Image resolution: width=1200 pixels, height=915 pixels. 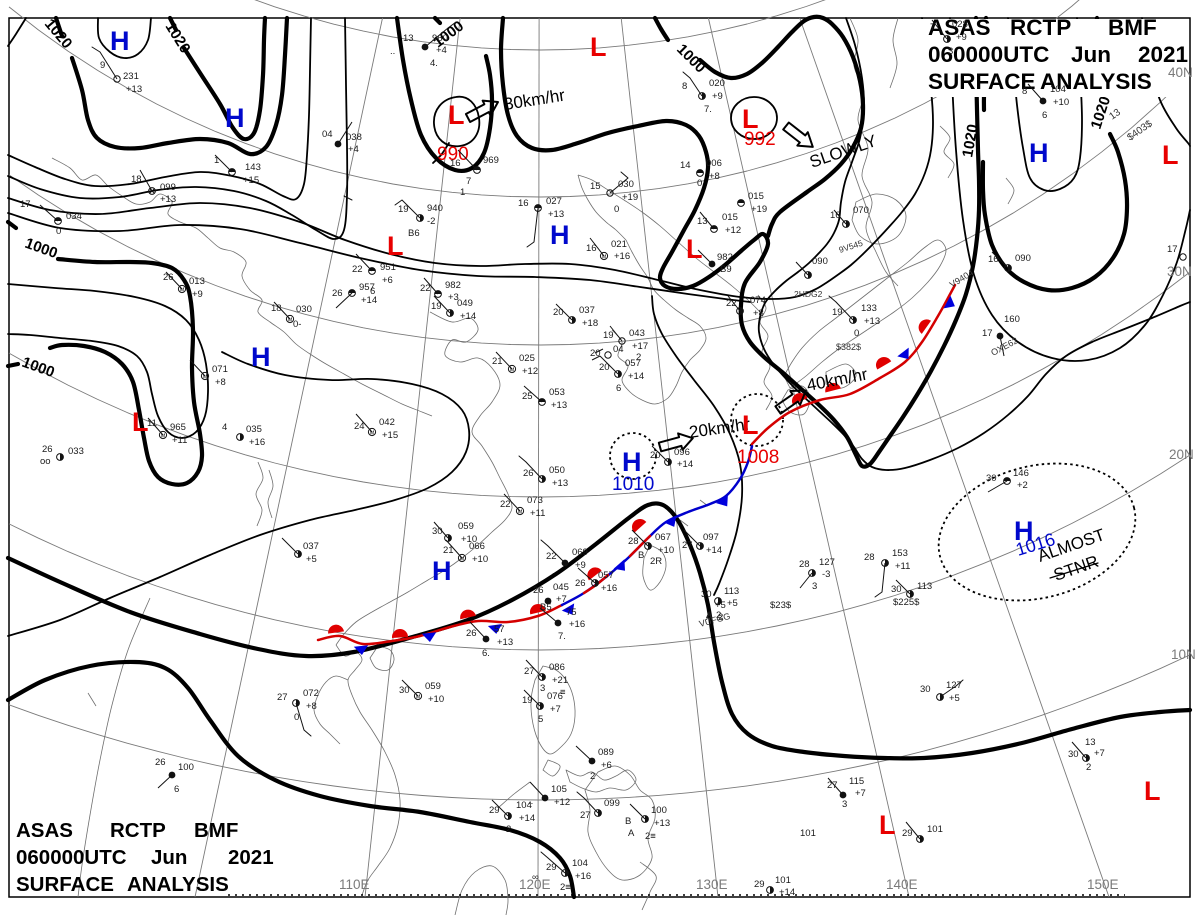 What do you see at coordinates (327, 134) in the screenshot?
I see `svg-text: 04` at bounding box center [327, 134].